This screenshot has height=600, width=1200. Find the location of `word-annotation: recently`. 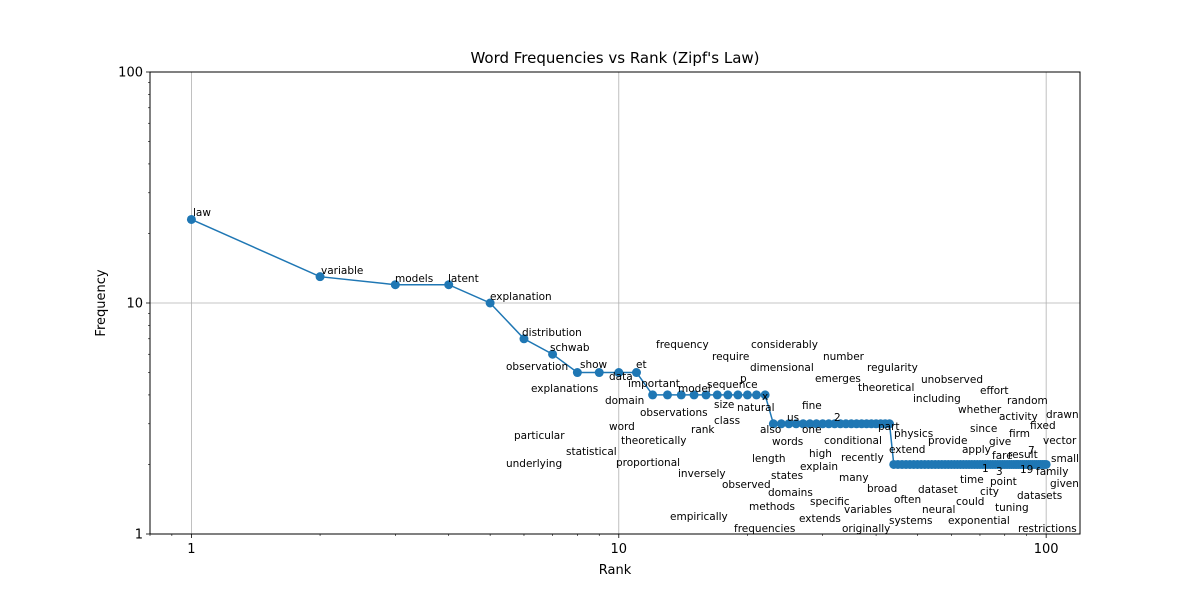

word-annotation: recently is located at coordinates (862, 458).